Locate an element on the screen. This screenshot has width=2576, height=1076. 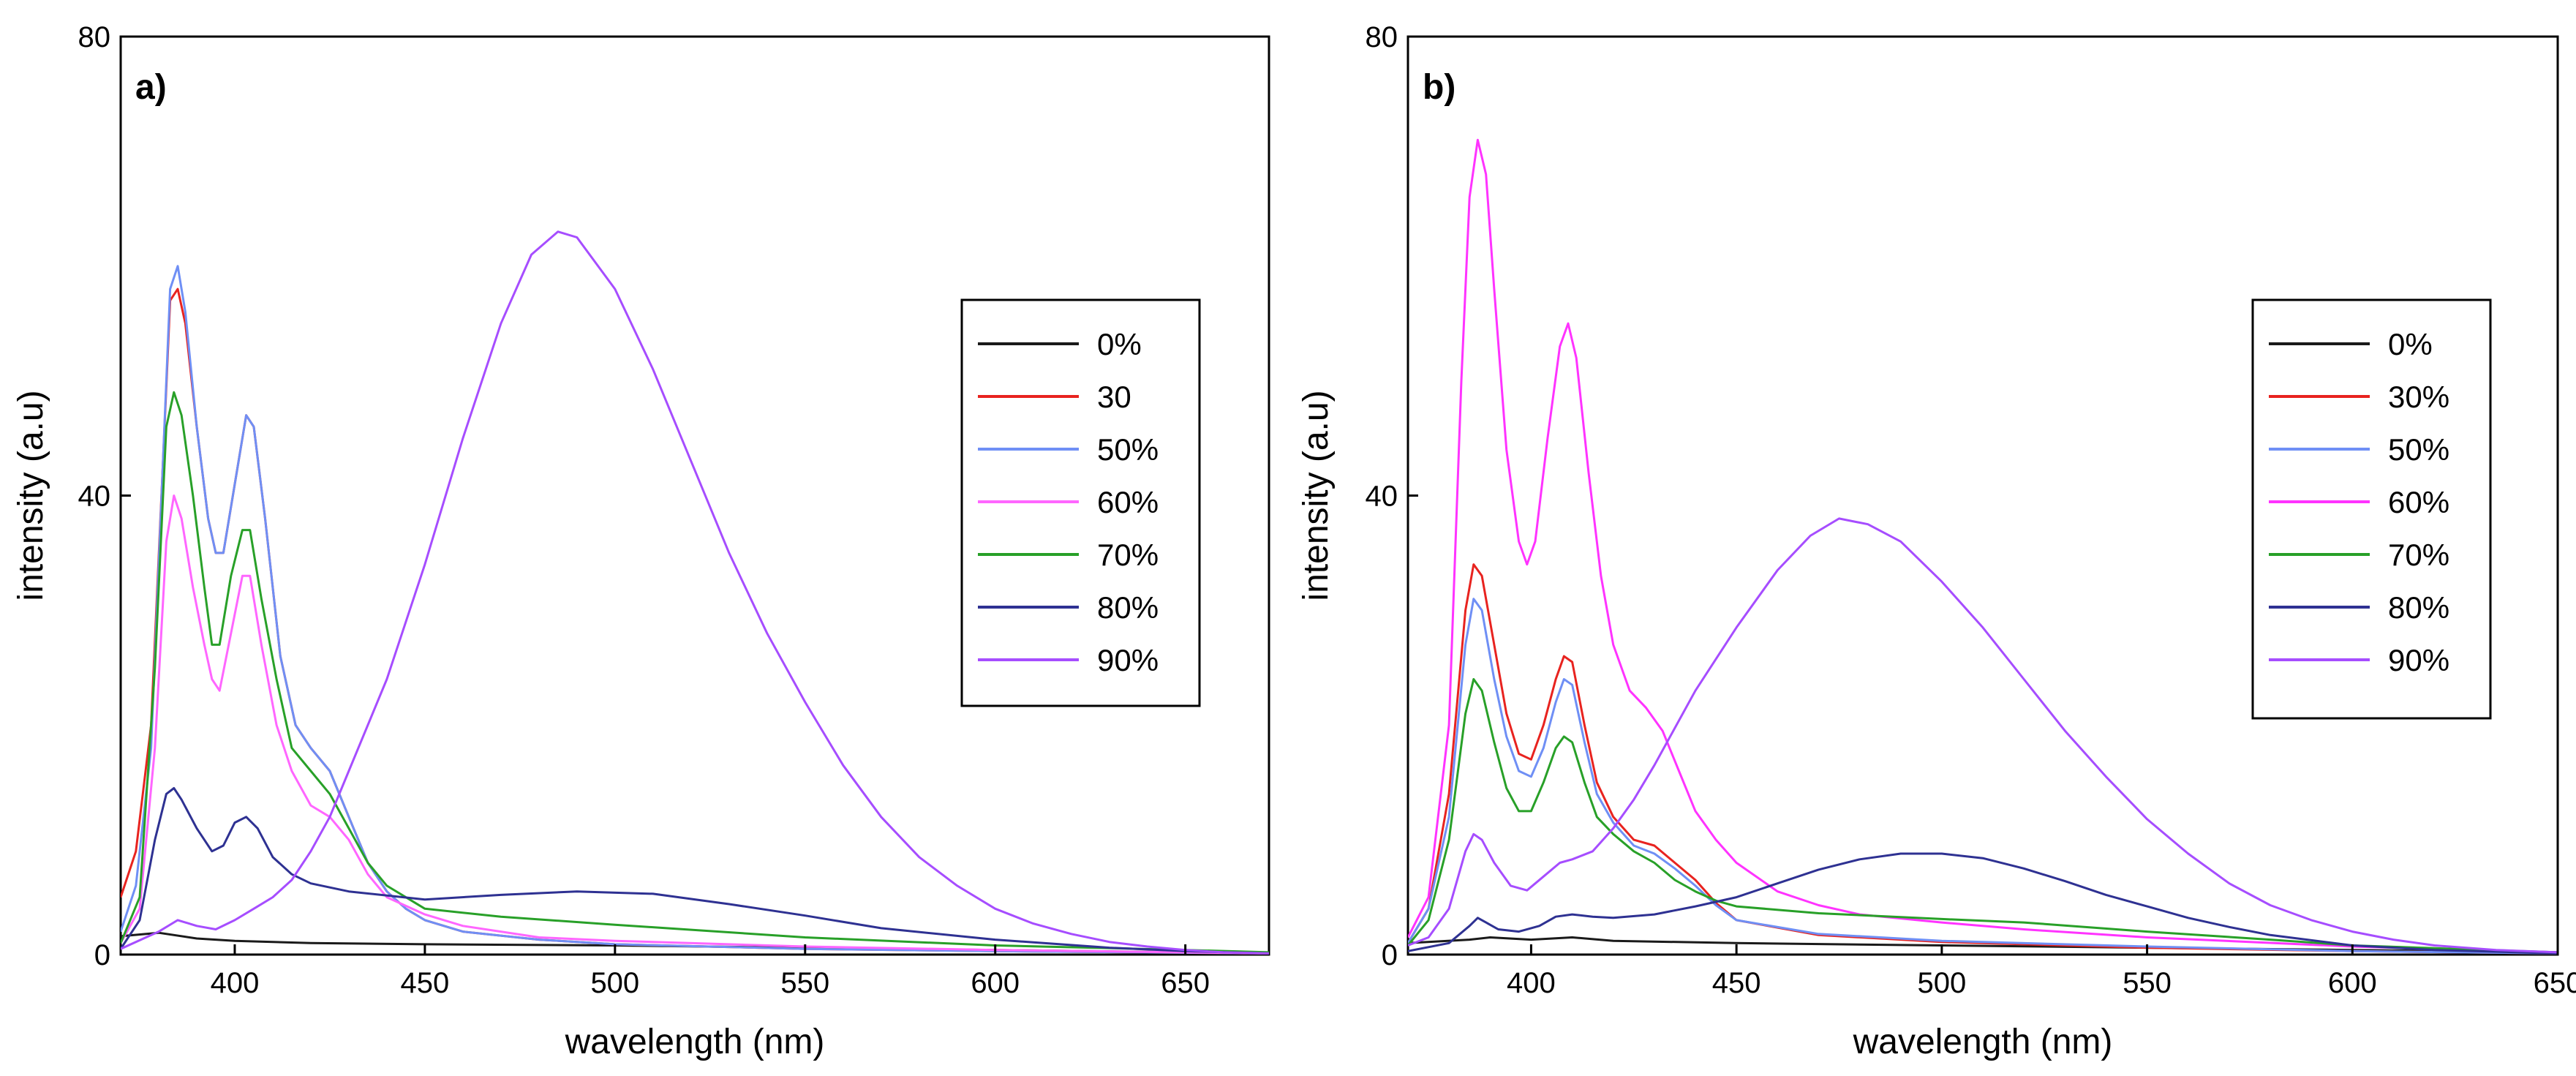
chart-b-x-tick-label: 500 is located at coordinates (1941, 983).